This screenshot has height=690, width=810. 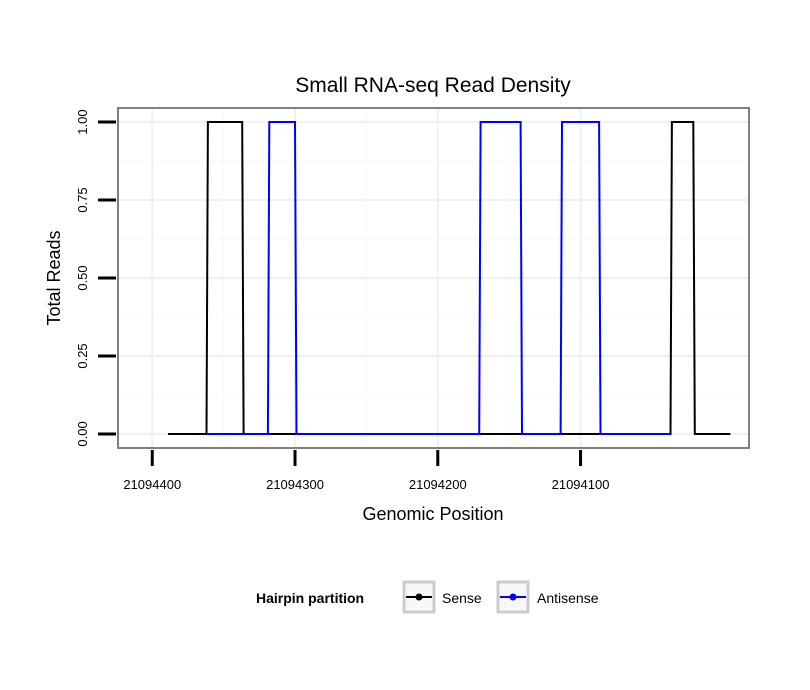 What do you see at coordinates (295, 484) in the screenshot?
I see `x-tick-label: 21094300` at bounding box center [295, 484].